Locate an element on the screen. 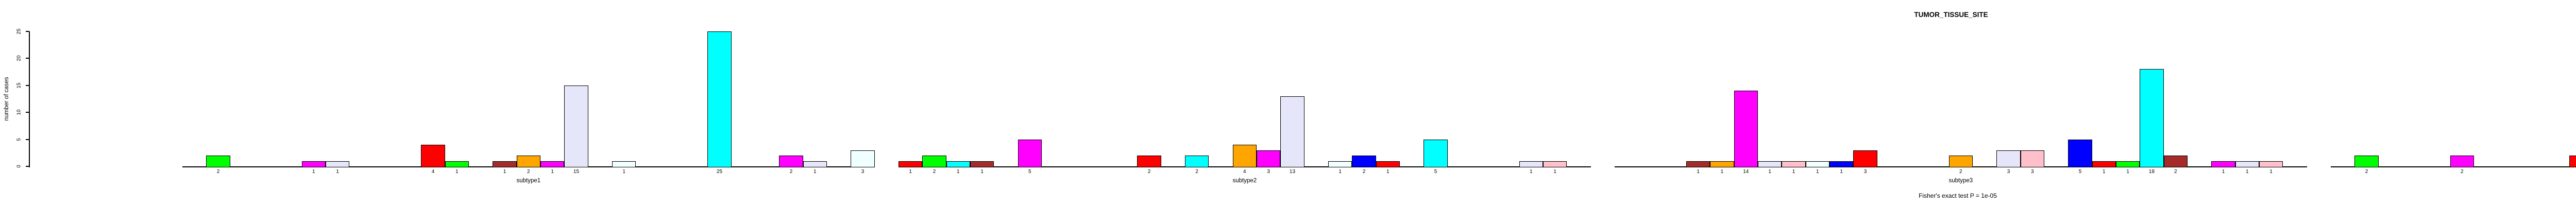  group-label-subtype1: subtype1 is located at coordinates (529, 181).